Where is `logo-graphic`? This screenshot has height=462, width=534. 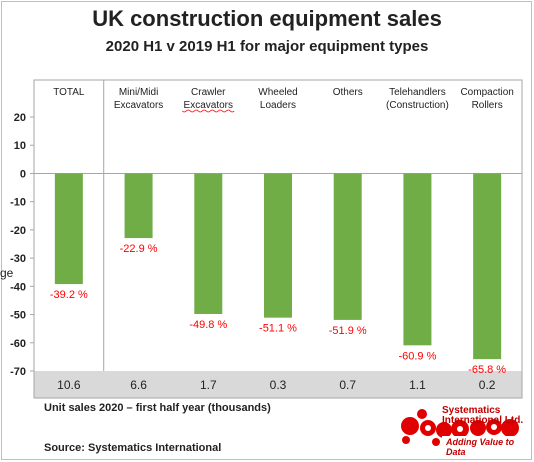
logo-graphic is located at coordinates (462, 428).